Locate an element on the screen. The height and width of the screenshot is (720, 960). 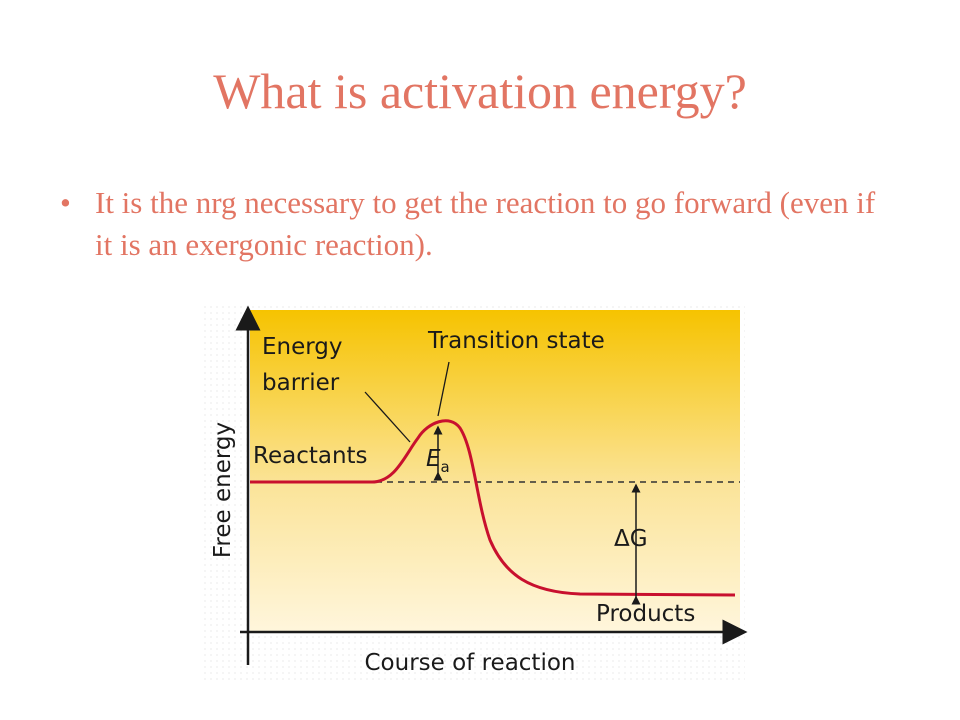
ea-label: Ea is located at coordinates (438, 461).